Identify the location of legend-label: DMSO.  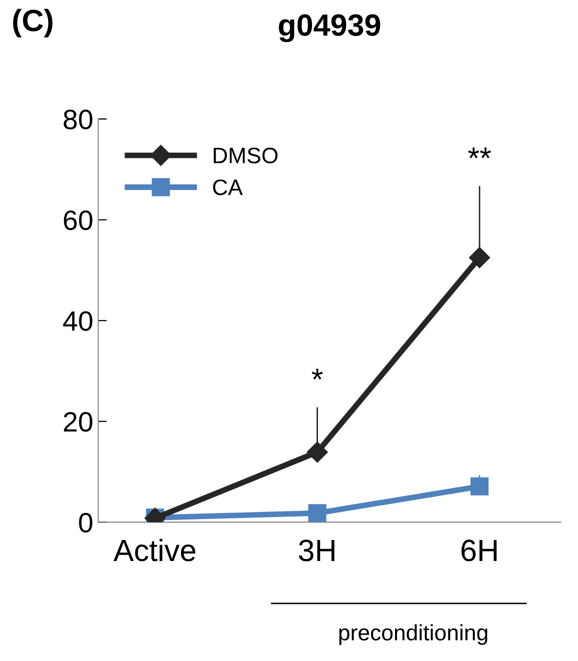
(246, 156).